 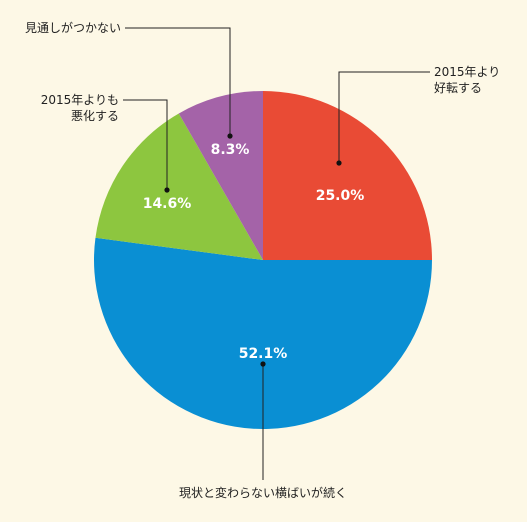 What do you see at coordinates (230, 150) in the screenshot?
I see `slice-value-label: 8.3%` at bounding box center [230, 150].